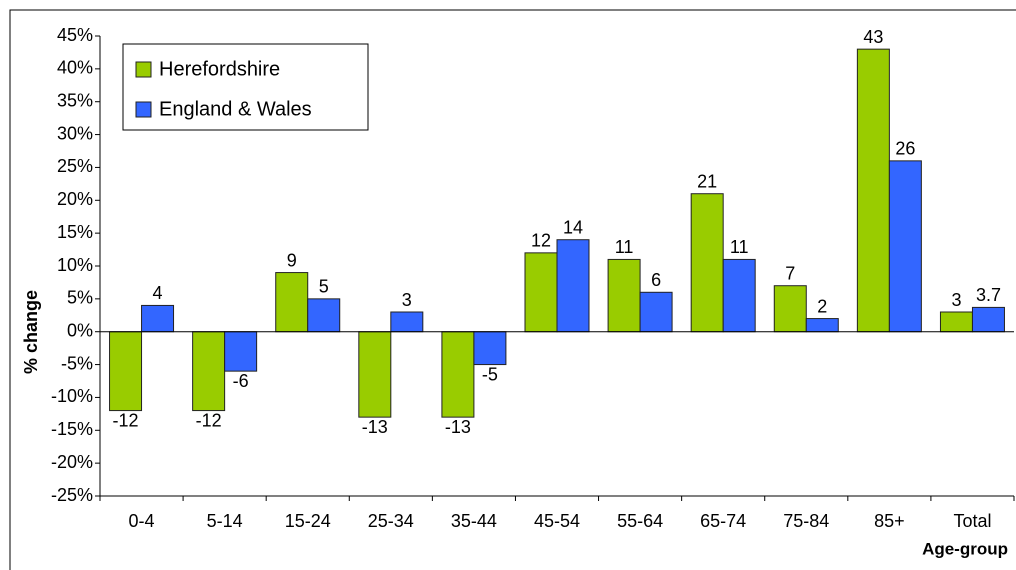 The height and width of the screenshot is (570, 1016). Describe the element at coordinates (75, 265) in the screenshot. I see `y-tick-label: 10%` at that location.